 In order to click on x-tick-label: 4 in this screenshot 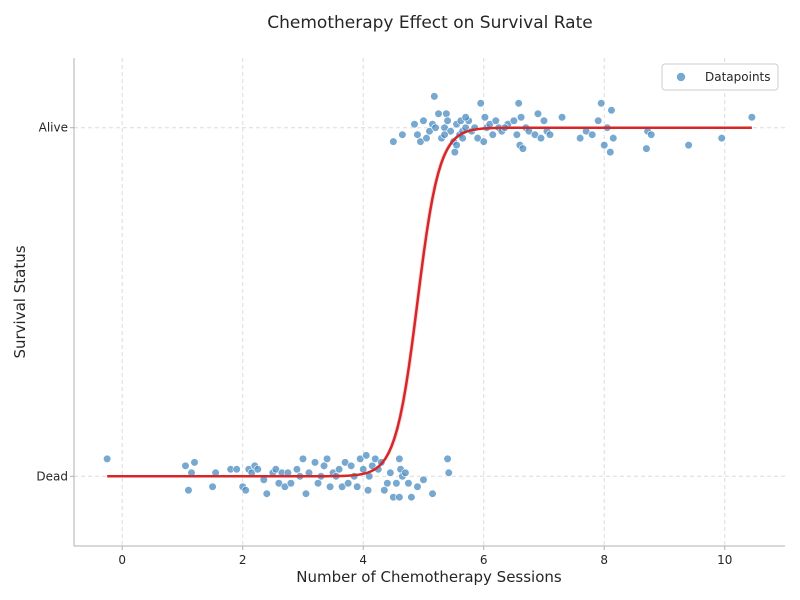, I will do `click(363, 560)`.